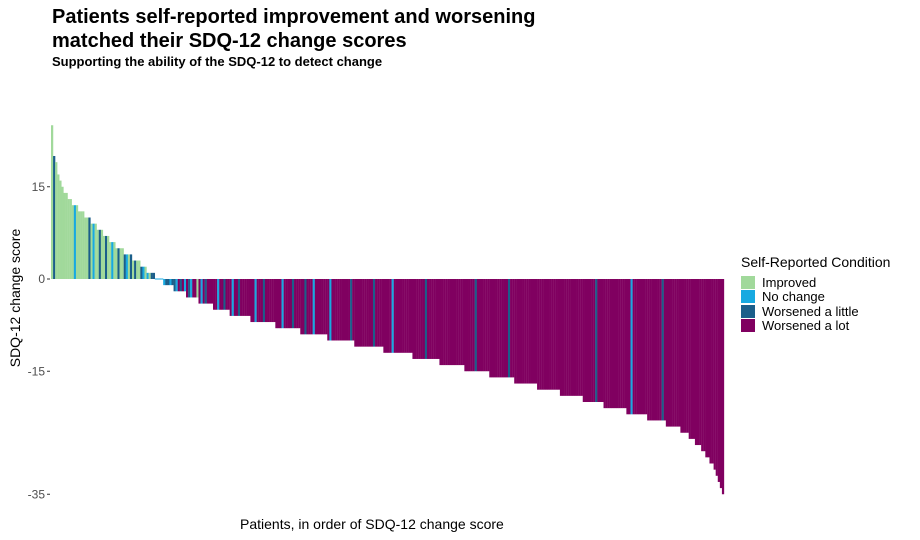 This screenshot has width=920, height=540. I want to click on legend-title: Self-Reported Condition, so click(816, 262).